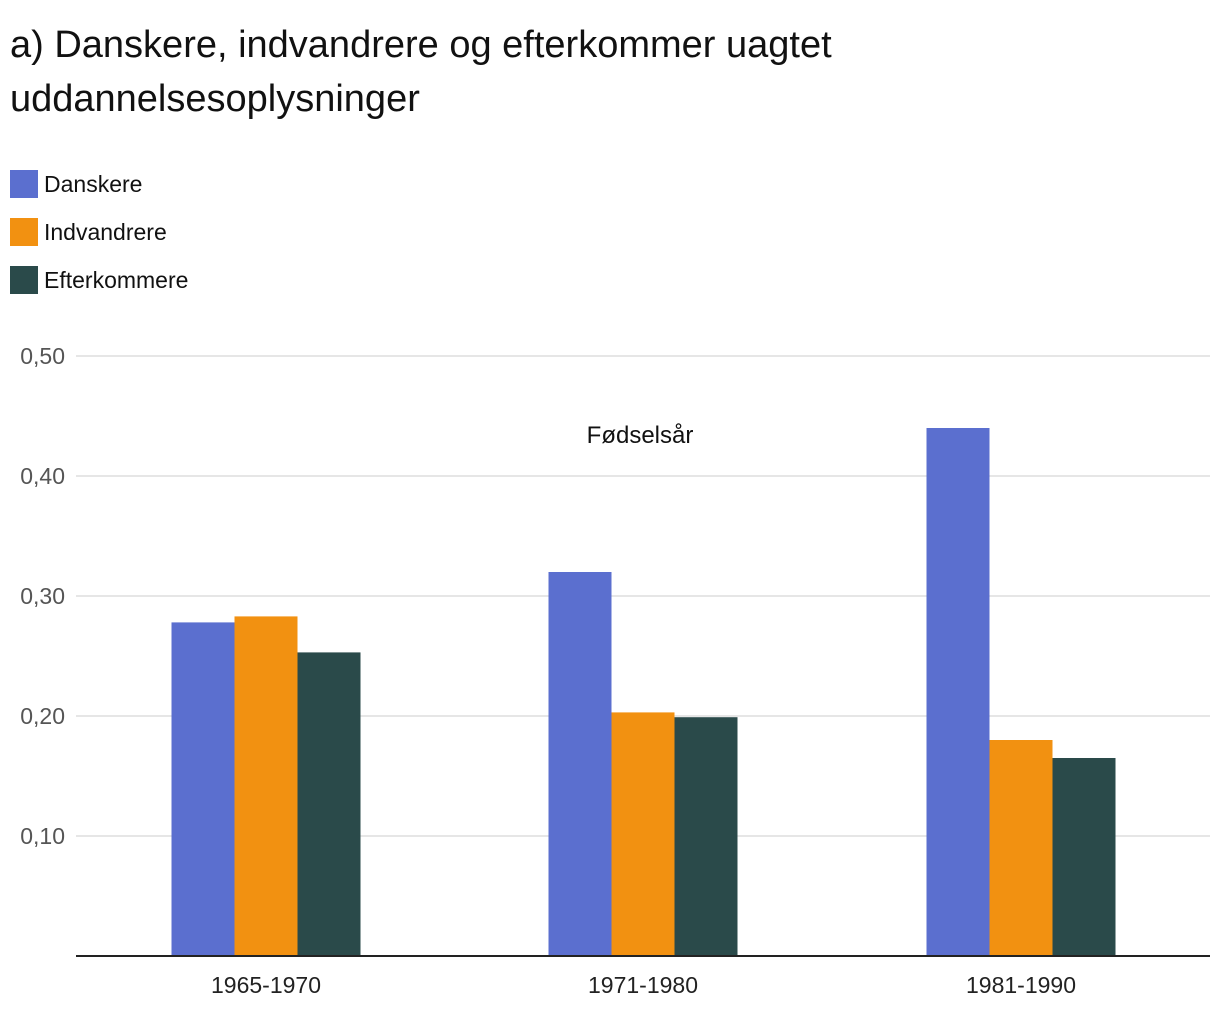  What do you see at coordinates (329, 804) in the screenshot?
I see `bar-efterkommere-1965-1970` at bounding box center [329, 804].